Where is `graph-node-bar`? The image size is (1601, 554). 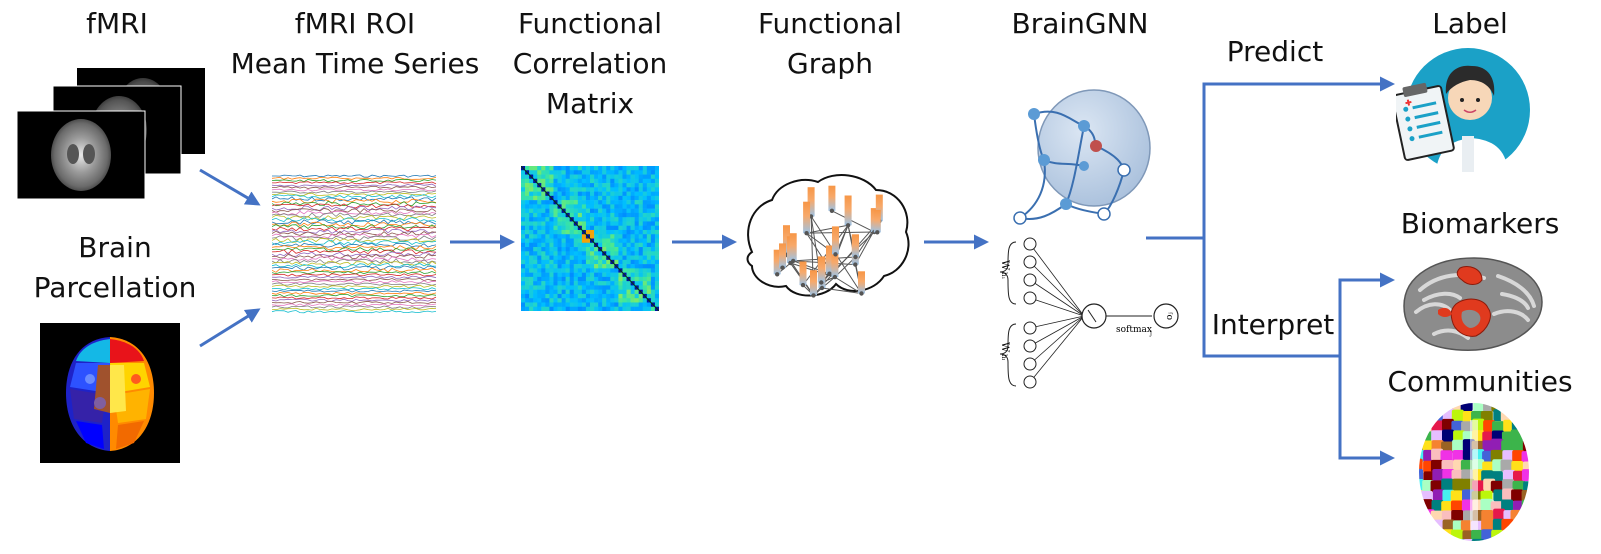 graph-node-bar is located at coordinates (855, 245).